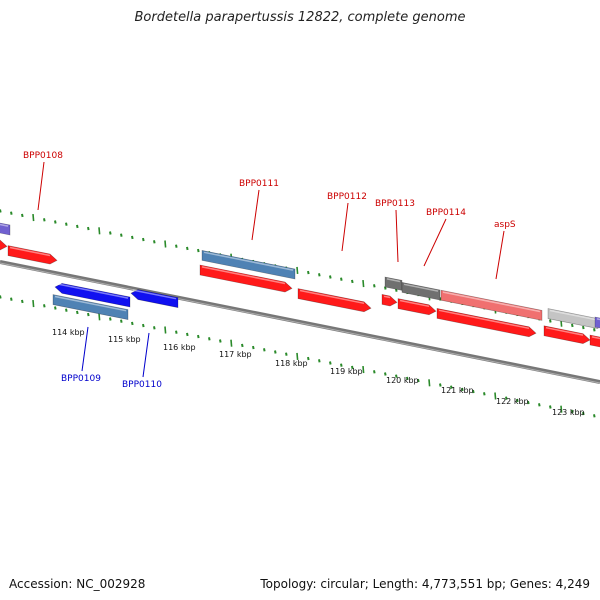  What do you see at coordinates (291, 363) in the screenshot?
I see `scale-label: 118 kbp` at bounding box center [291, 363].